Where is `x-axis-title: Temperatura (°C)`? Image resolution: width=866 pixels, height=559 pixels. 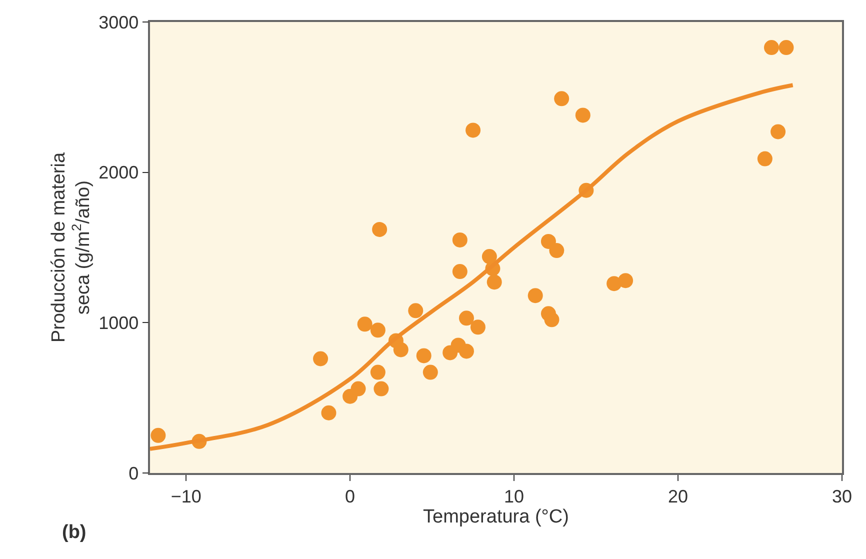 x-axis-title: Temperatura (°C) is located at coordinates (496, 517).